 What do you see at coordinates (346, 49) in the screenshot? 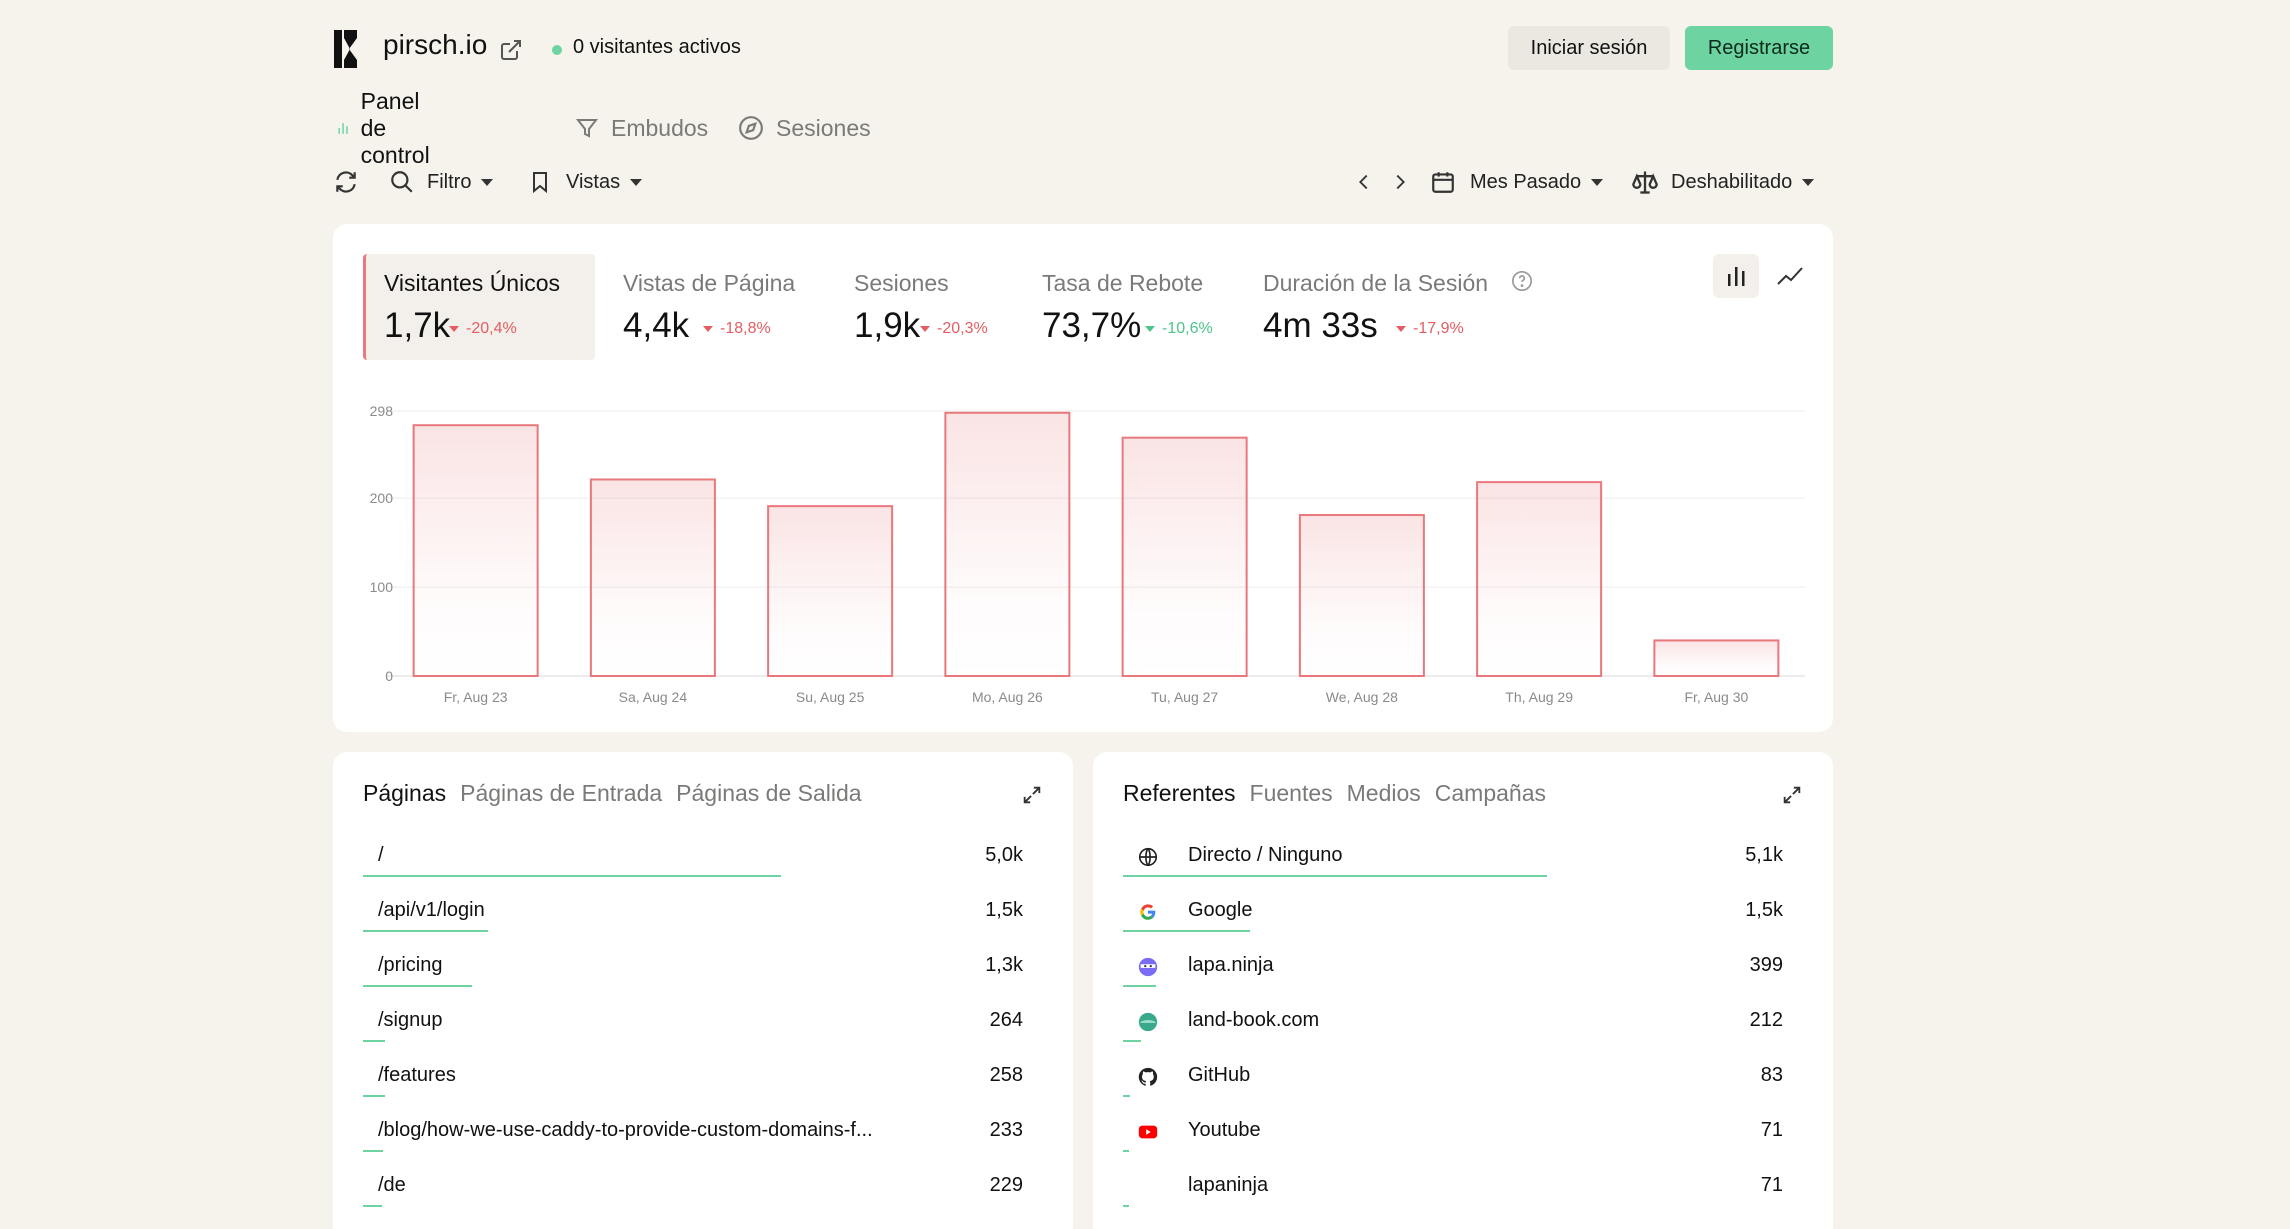
I see `pirsch-logo-icon` at bounding box center [346, 49].